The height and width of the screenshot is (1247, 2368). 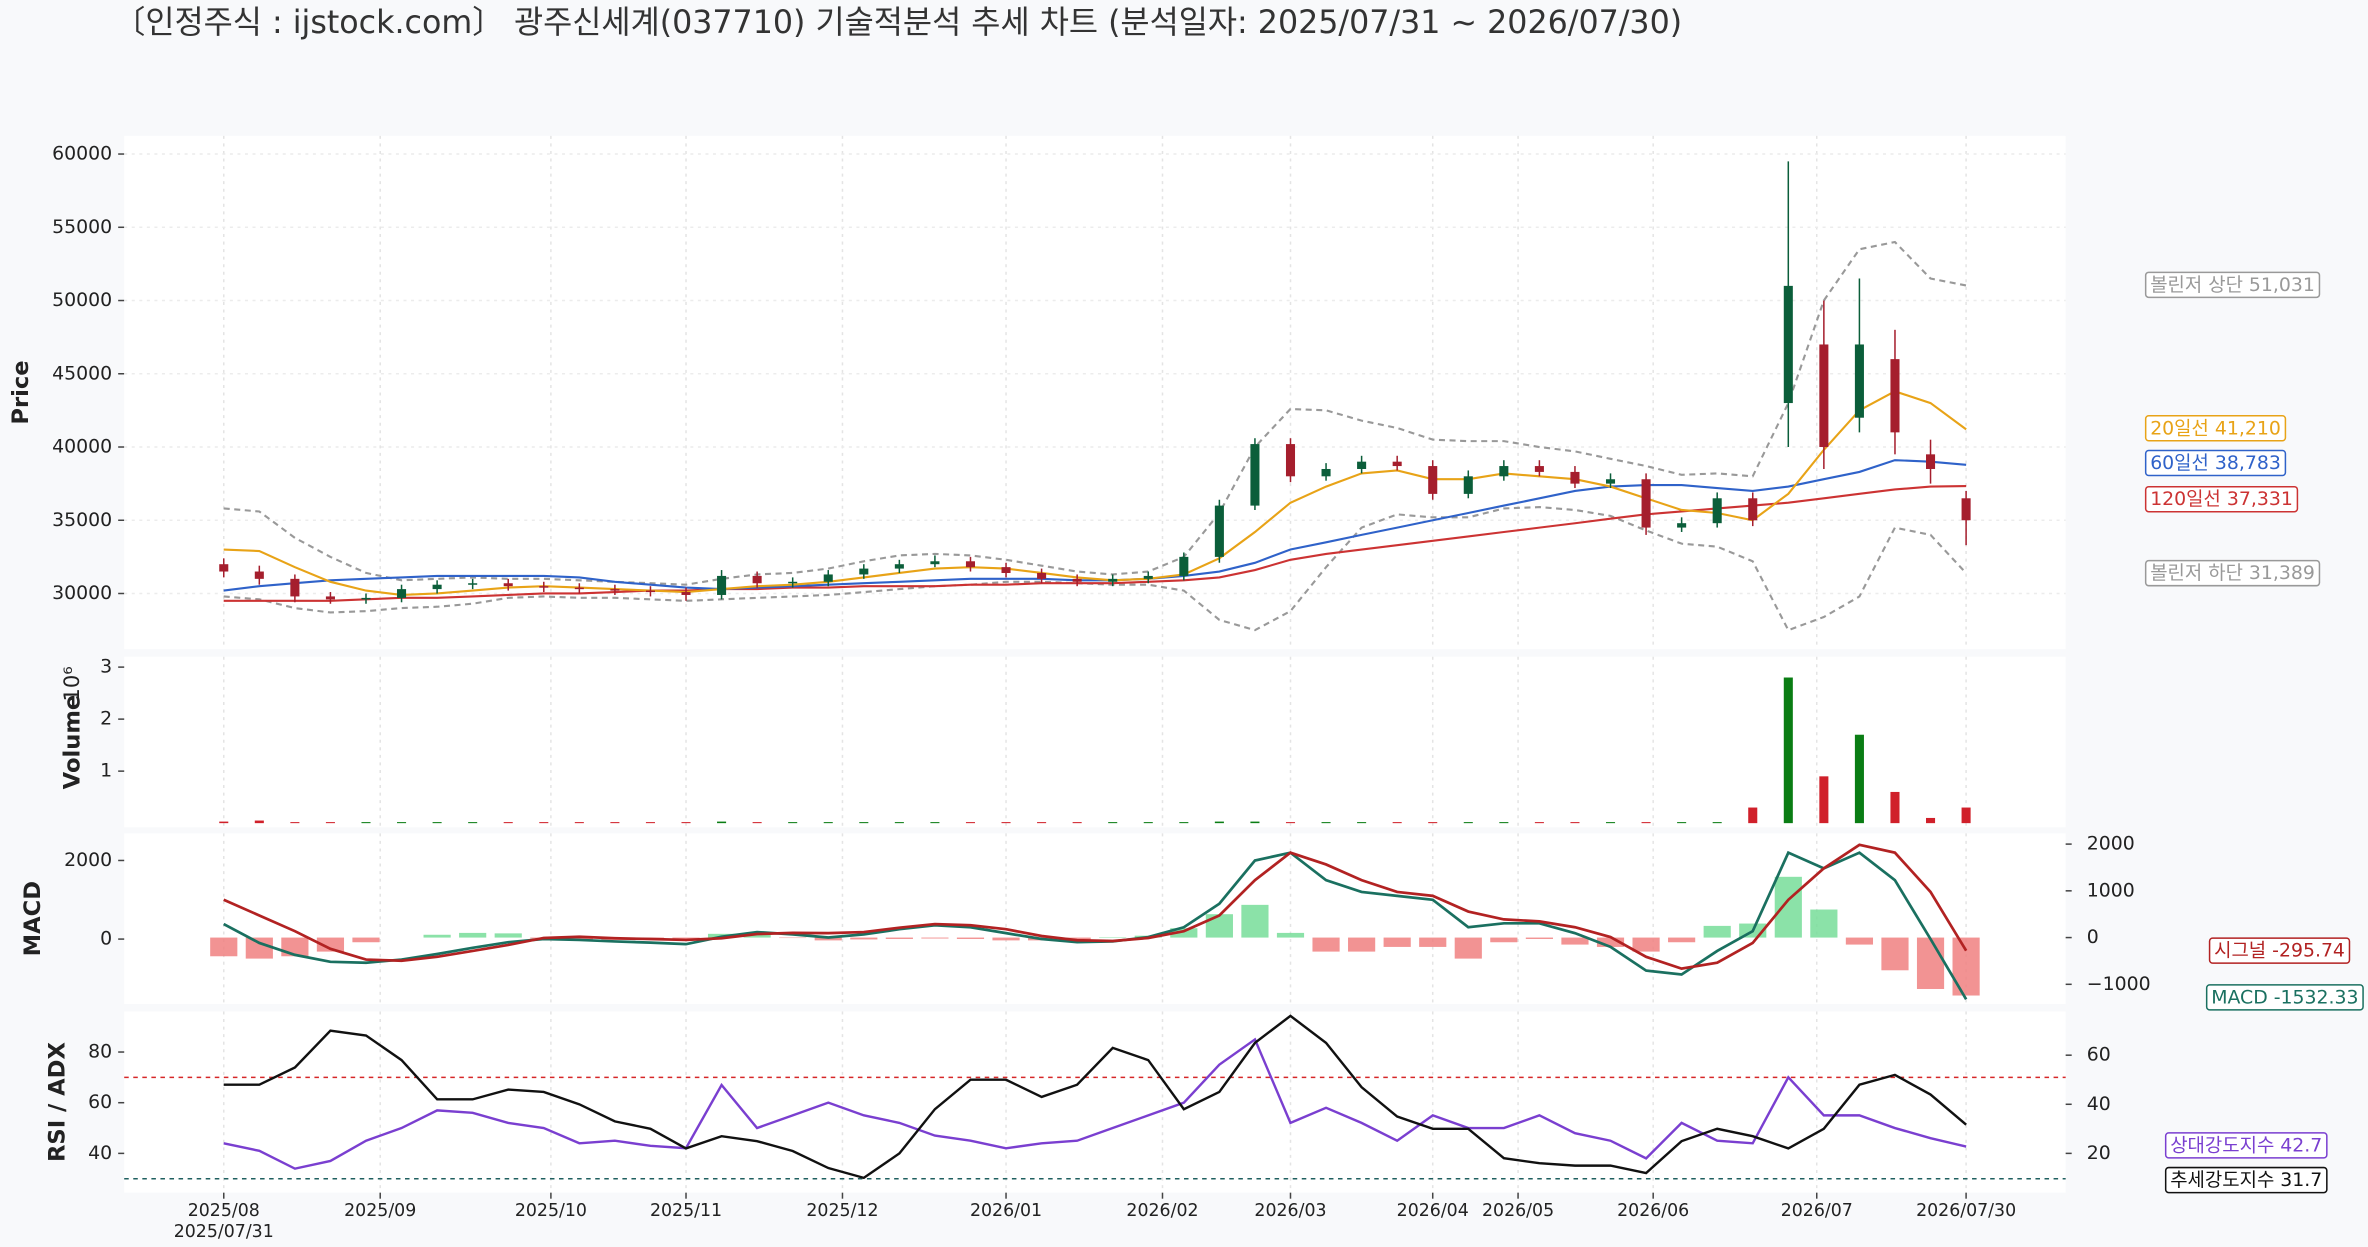 I want to click on annotation-text: 추세강도지수 31.7, so click(x=2246, y=1180).